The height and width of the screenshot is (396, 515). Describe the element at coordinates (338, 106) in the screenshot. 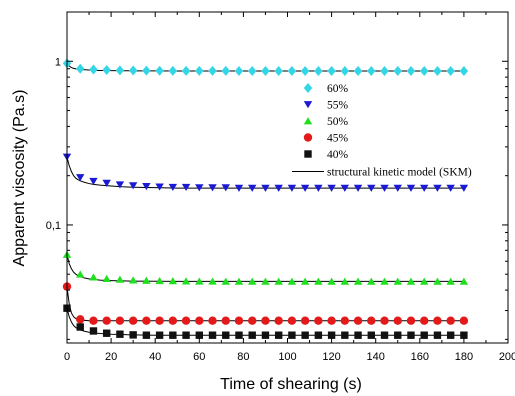

I see `legend-label-55%: 55%` at that location.